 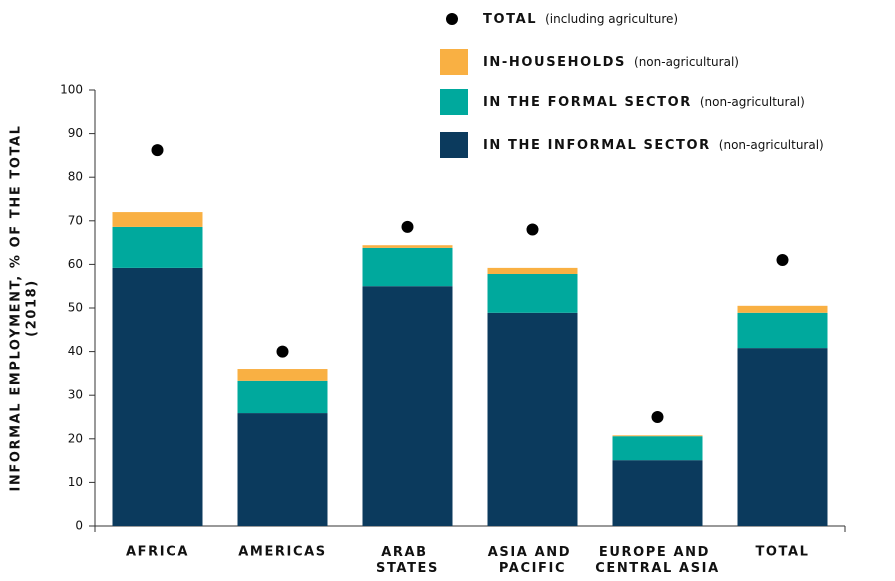 What do you see at coordinates (75, 438) in the screenshot?
I see `y-tick-label: 20` at bounding box center [75, 438].